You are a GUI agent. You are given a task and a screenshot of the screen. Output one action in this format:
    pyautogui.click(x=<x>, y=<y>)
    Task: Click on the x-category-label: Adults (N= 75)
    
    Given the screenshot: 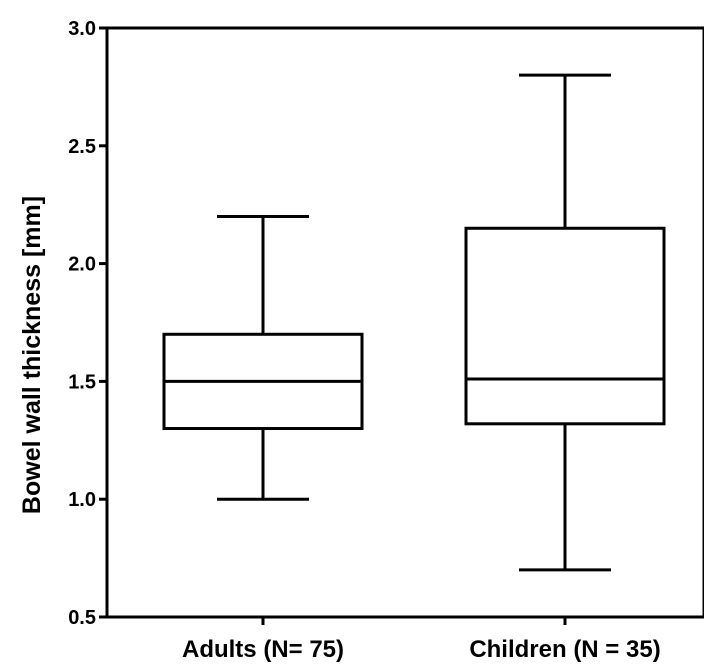 What is the action you would take?
    pyautogui.click(x=263, y=649)
    